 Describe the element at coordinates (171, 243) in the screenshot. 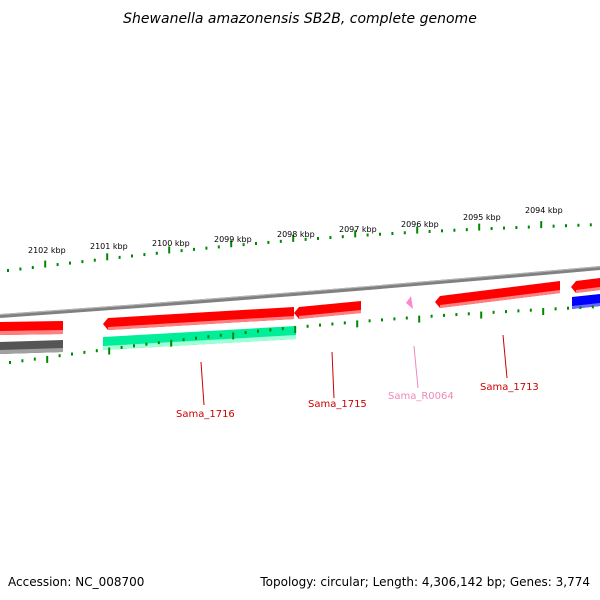

I see `scale-label: 2100 kbp` at that location.